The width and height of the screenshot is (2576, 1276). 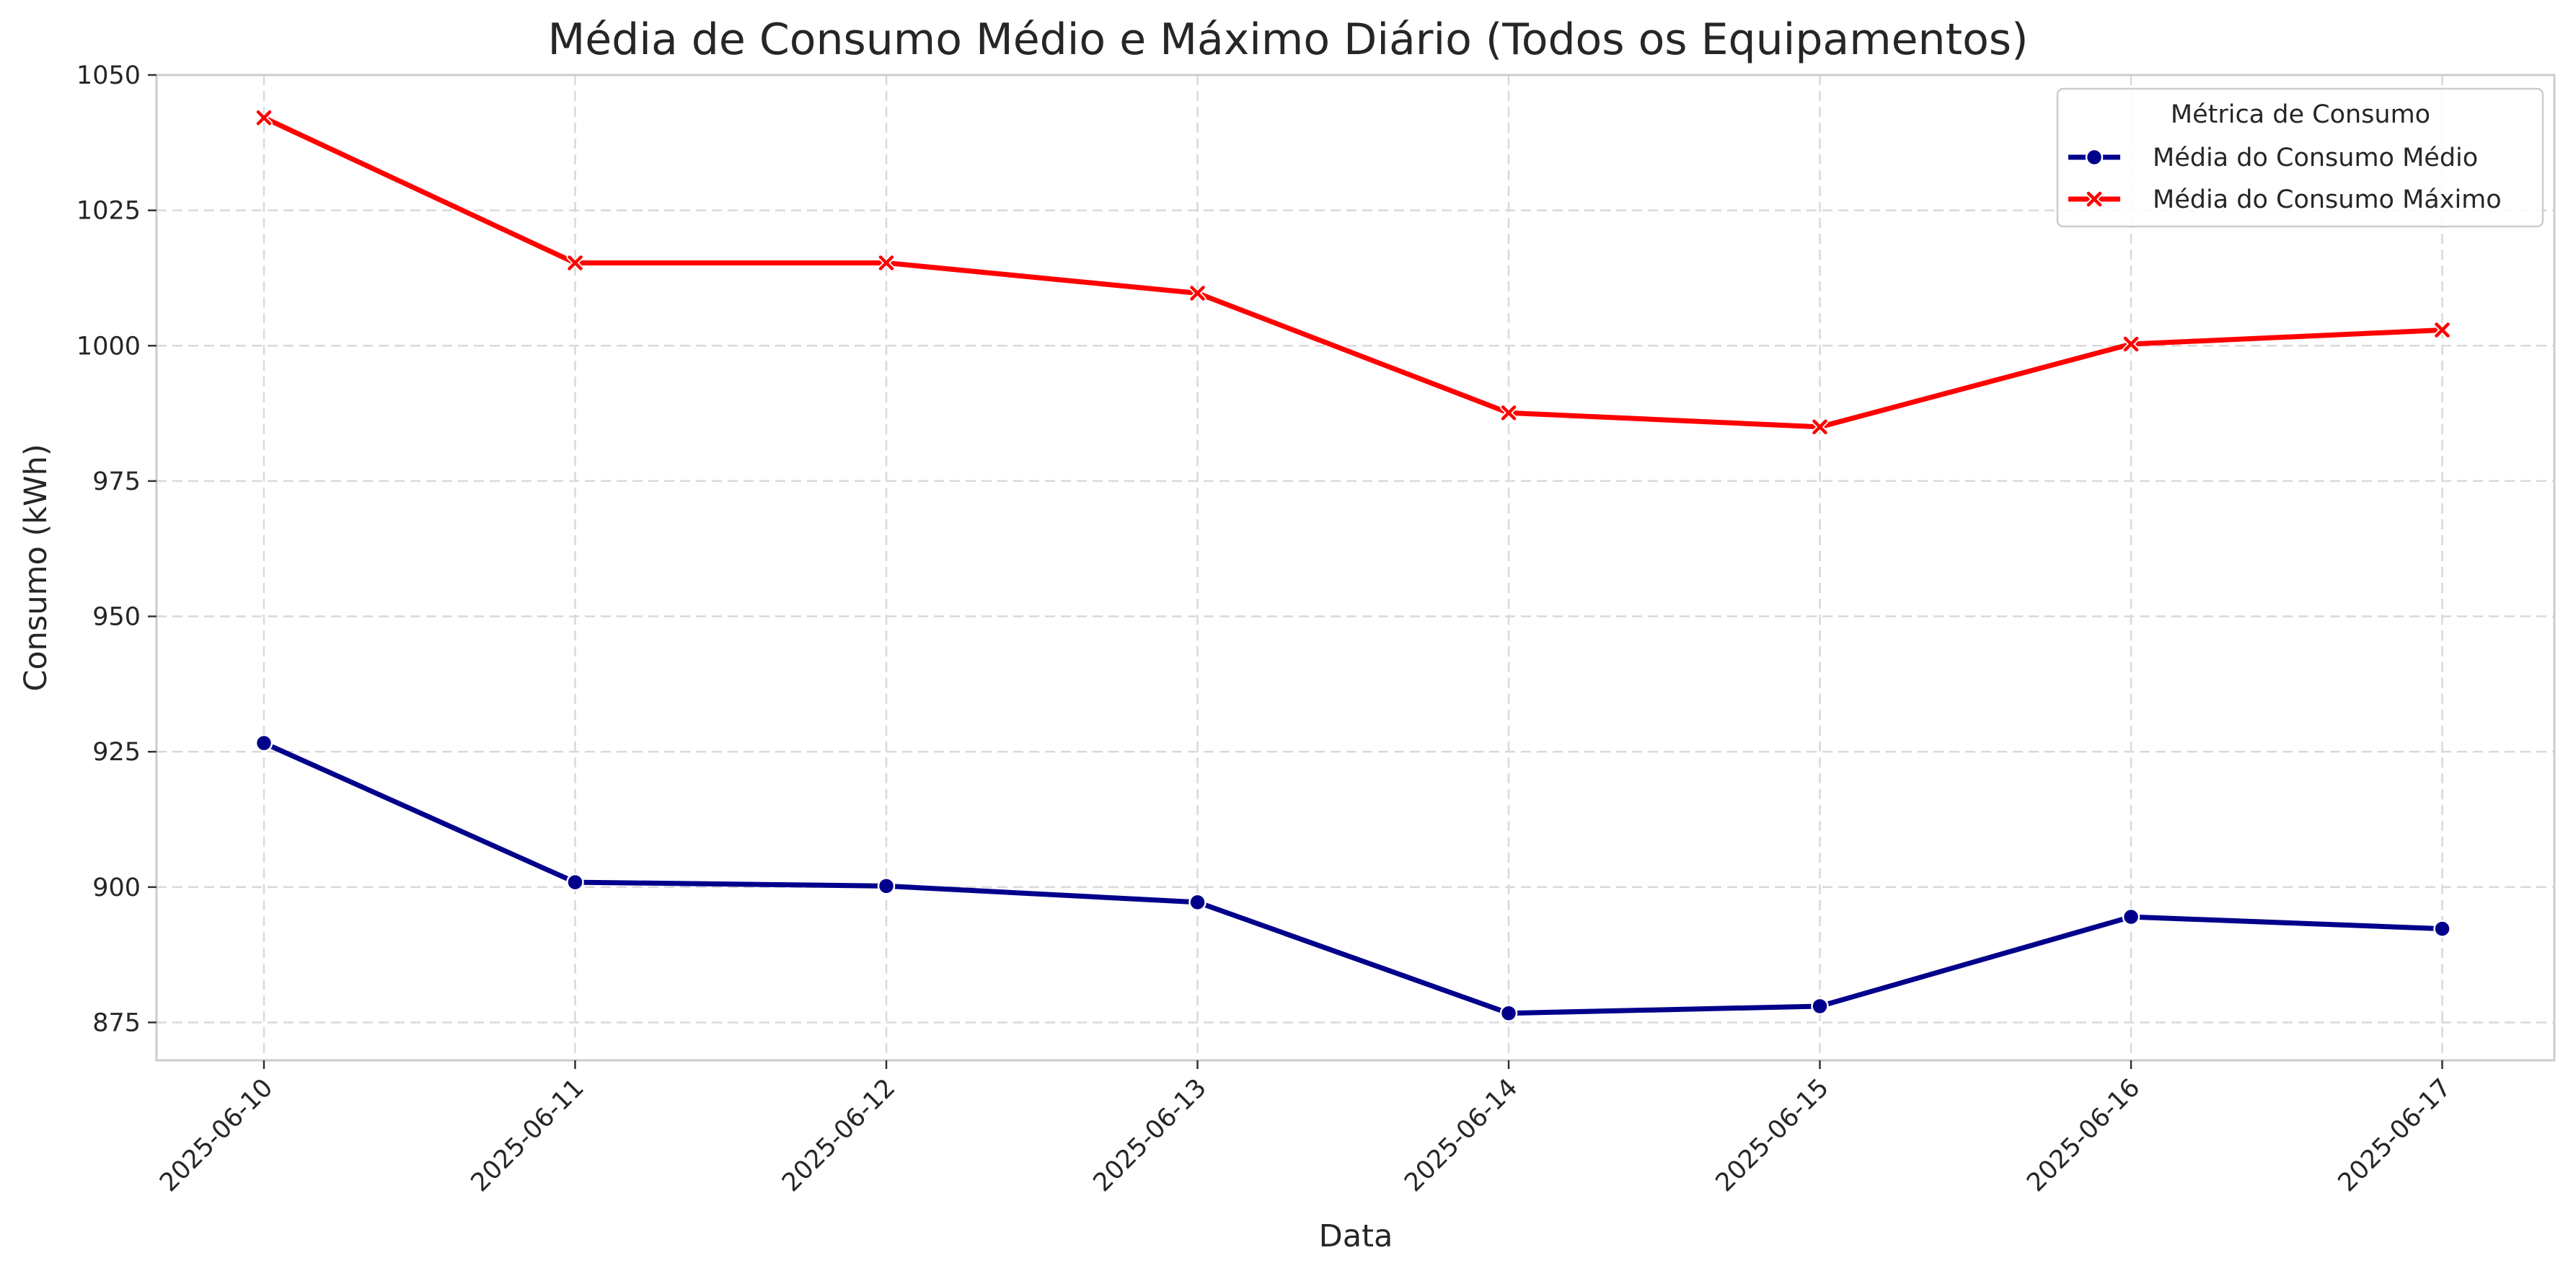 What do you see at coordinates (528, 1135) in the screenshot?
I see `x-tick-label: 2025-06-11` at bounding box center [528, 1135].